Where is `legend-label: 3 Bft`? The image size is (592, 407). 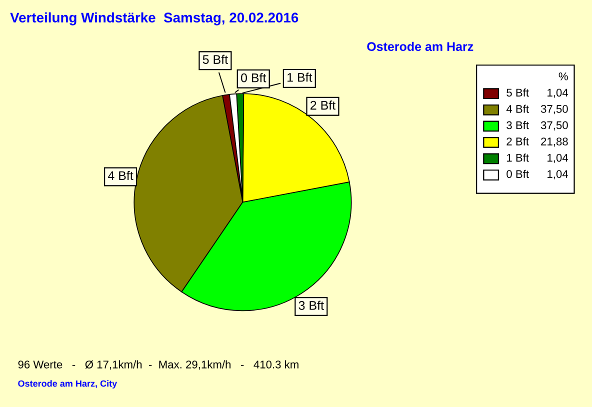 legend-label: 3 Bft is located at coordinates (517, 125).